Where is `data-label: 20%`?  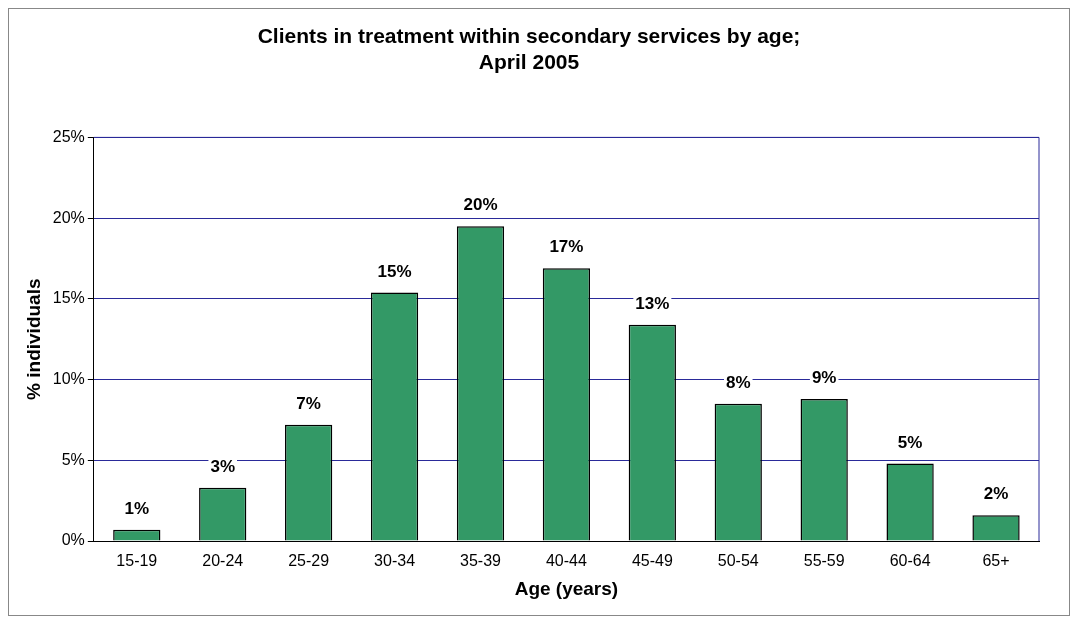
data-label: 20% is located at coordinates (480, 205).